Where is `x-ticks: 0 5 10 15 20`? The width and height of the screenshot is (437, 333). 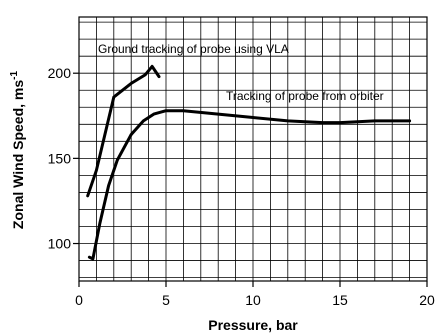
x-ticks: 0 5 10 15 20 is located at coordinates (255, 294).